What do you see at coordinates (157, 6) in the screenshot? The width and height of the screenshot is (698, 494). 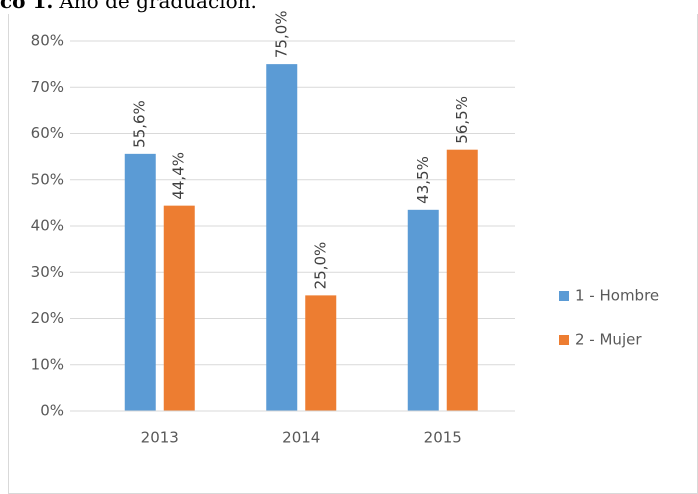 I see `title-text: Año de graduación.` at bounding box center [157, 6].